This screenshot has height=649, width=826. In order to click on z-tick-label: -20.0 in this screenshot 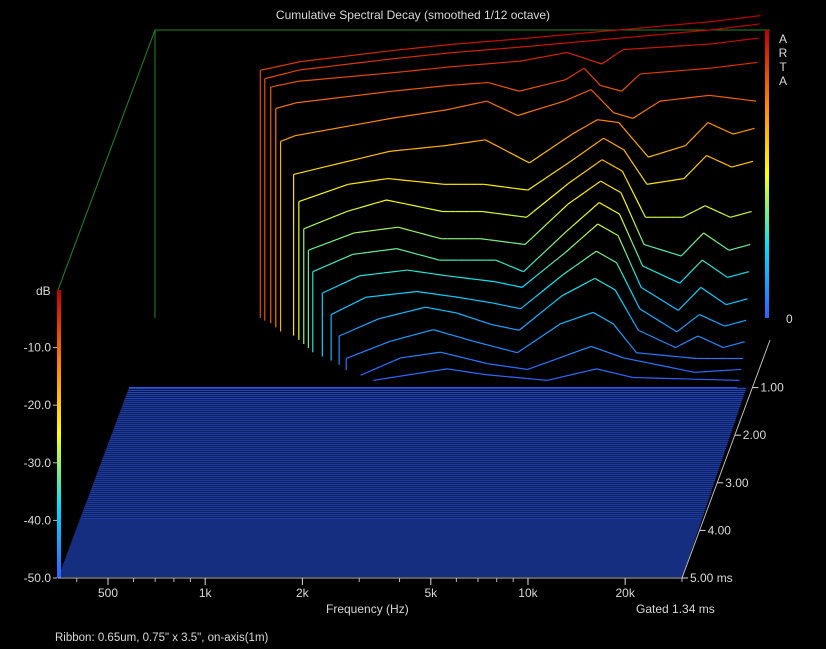, I will do `click(38, 405)`.